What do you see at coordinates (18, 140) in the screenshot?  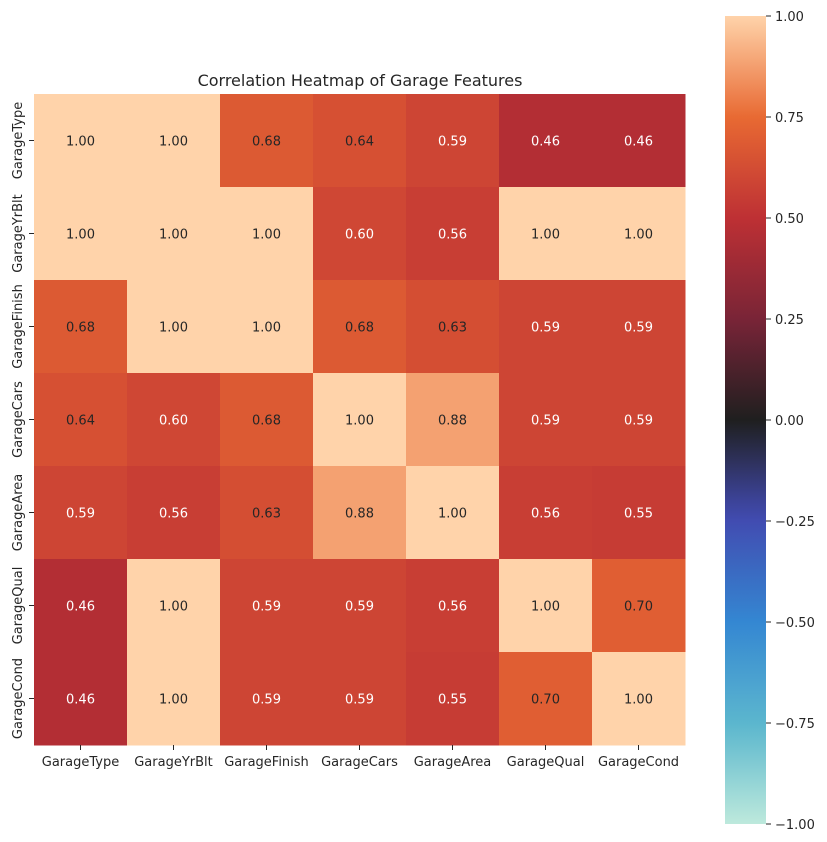 I see `y-tick-label: GarageType` at bounding box center [18, 140].